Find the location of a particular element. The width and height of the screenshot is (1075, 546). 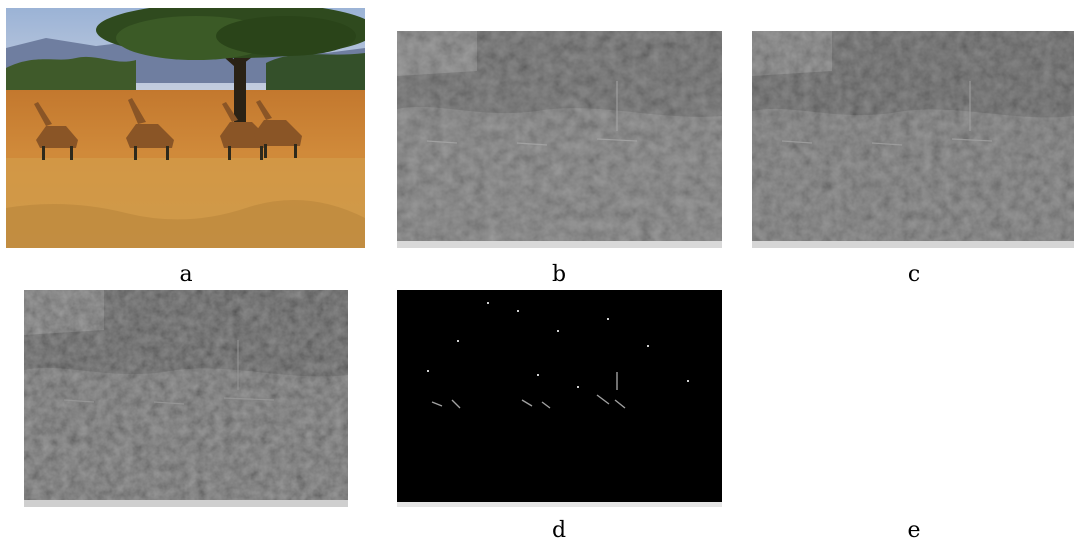

savanna-photo-image is located at coordinates (185, 128).